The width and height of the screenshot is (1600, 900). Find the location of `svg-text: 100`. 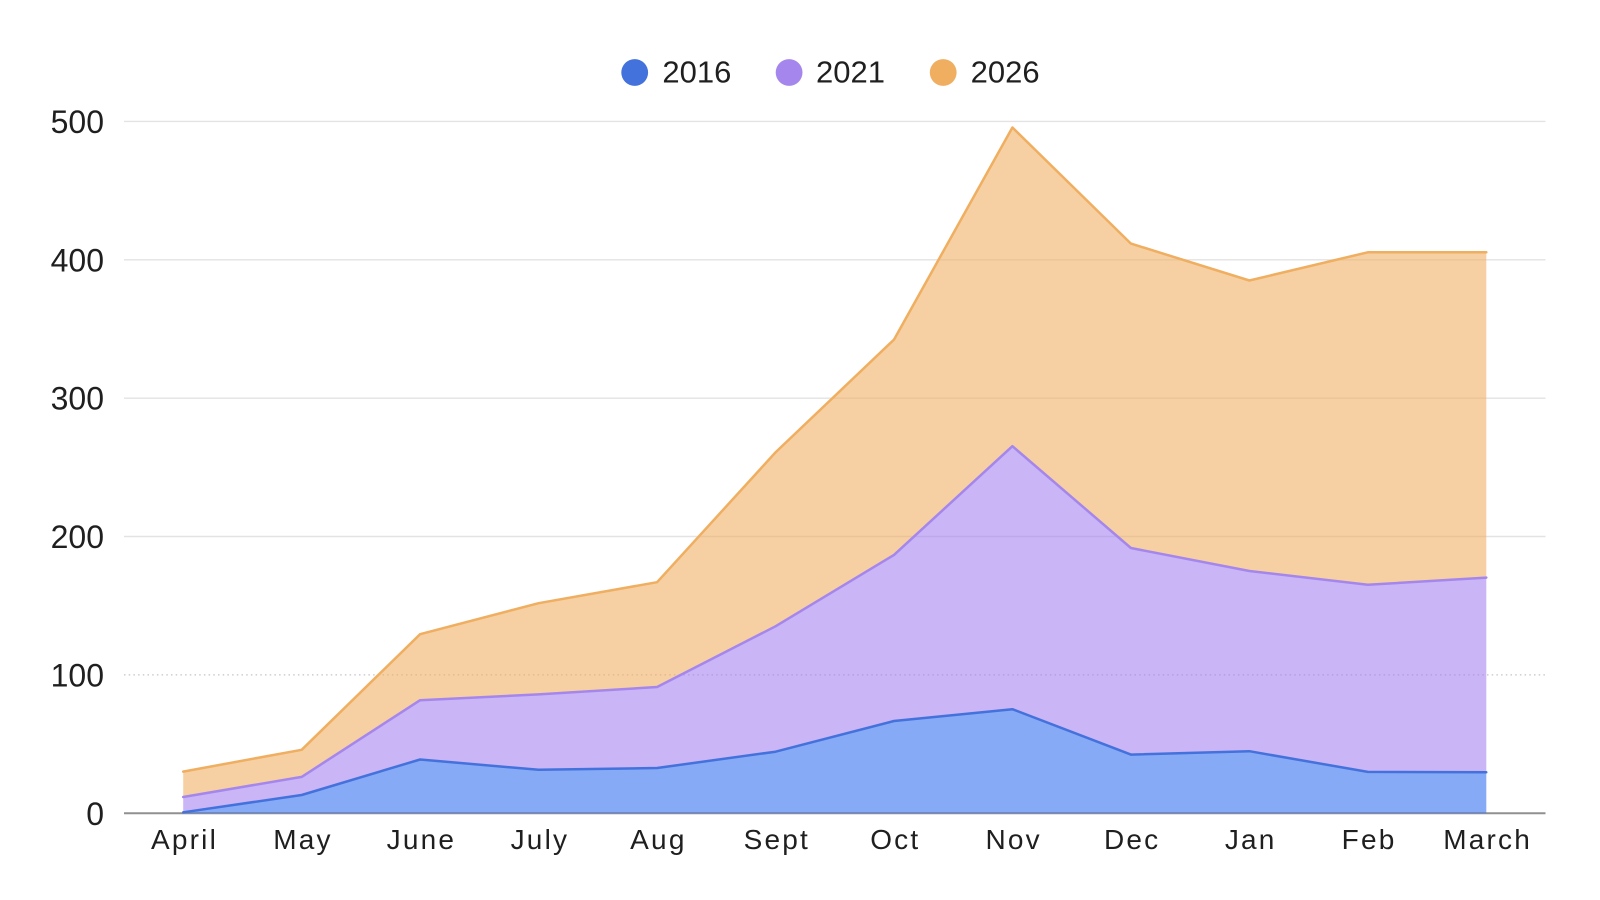

svg-text: 100 is located at coordinates (77, 675).